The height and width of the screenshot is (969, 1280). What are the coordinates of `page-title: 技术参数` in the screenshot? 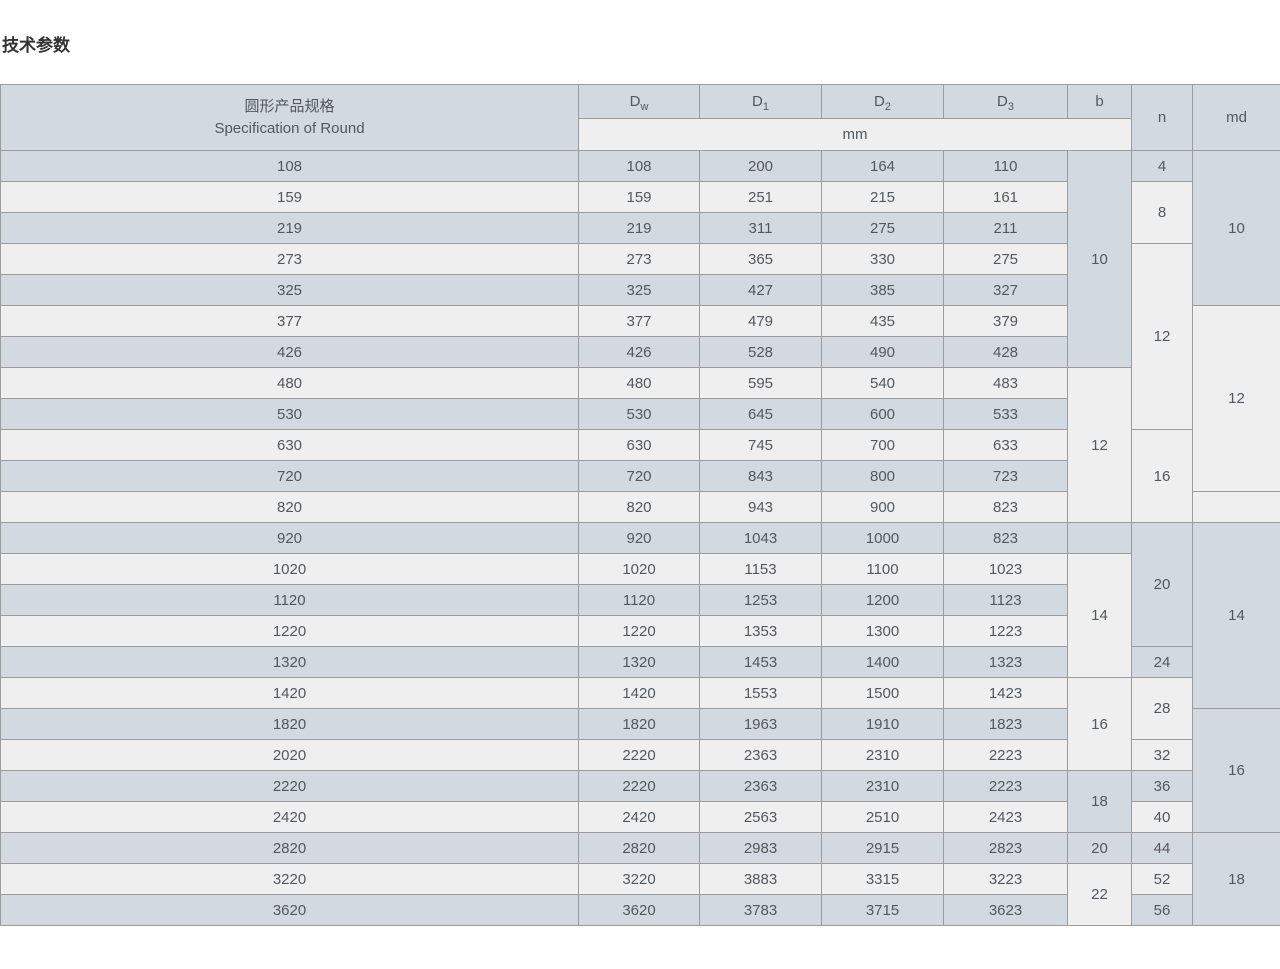 It's located at (641, 46).